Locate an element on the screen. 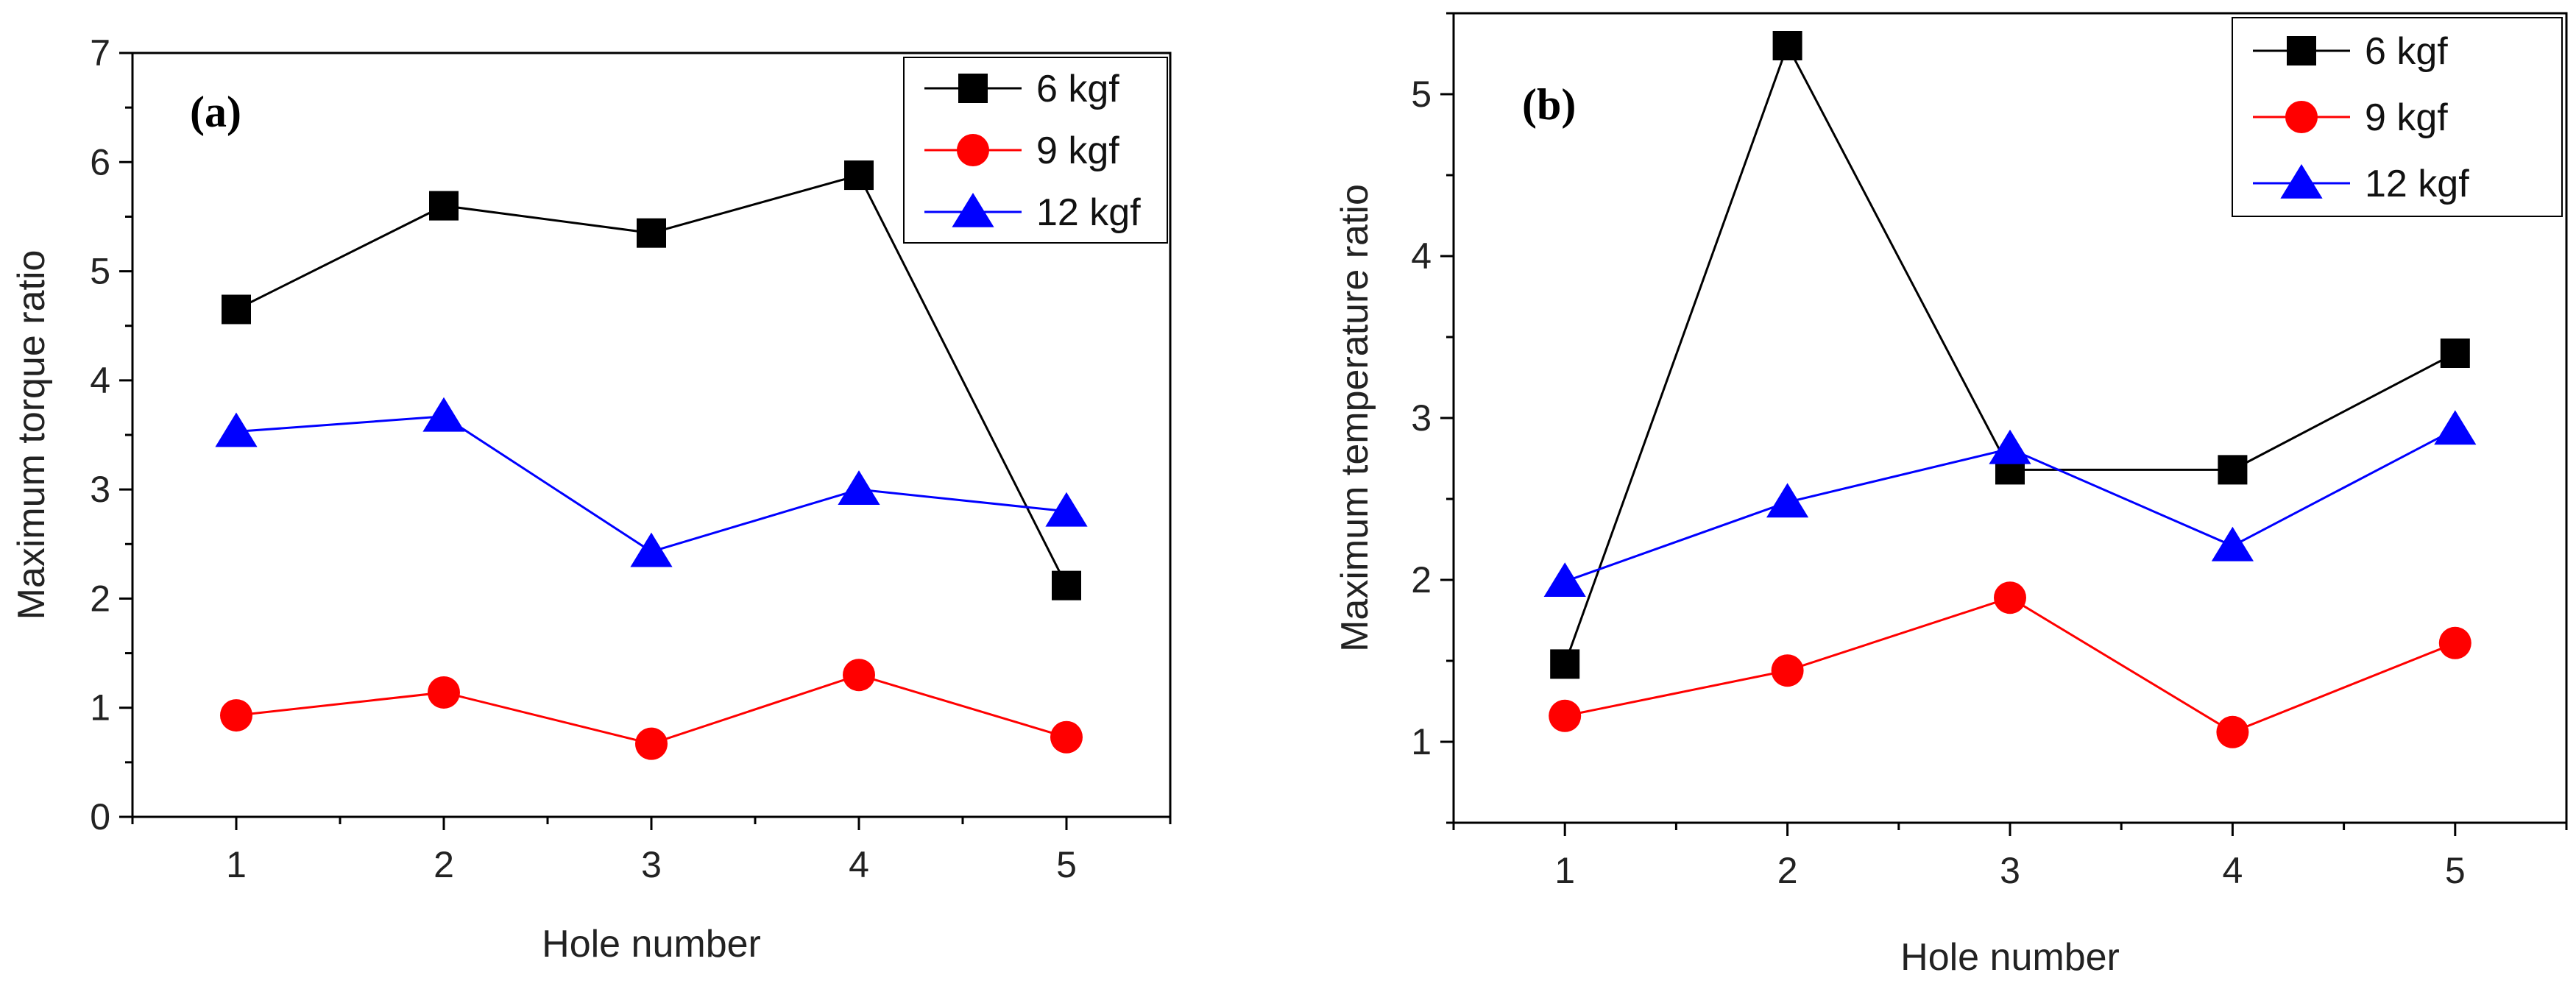 The image size is (2576, 992). panel-label: (a) is located at coordinates (215, 112).